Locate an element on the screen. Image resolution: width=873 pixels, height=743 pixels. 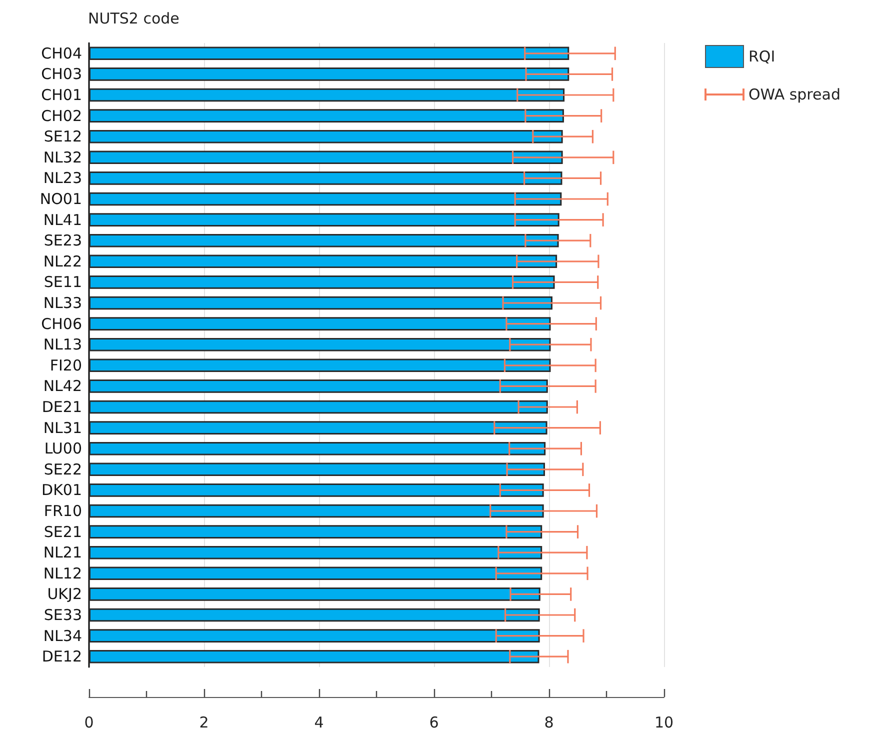
y-tick-label: NL34 is located at coordinates (62, 635).